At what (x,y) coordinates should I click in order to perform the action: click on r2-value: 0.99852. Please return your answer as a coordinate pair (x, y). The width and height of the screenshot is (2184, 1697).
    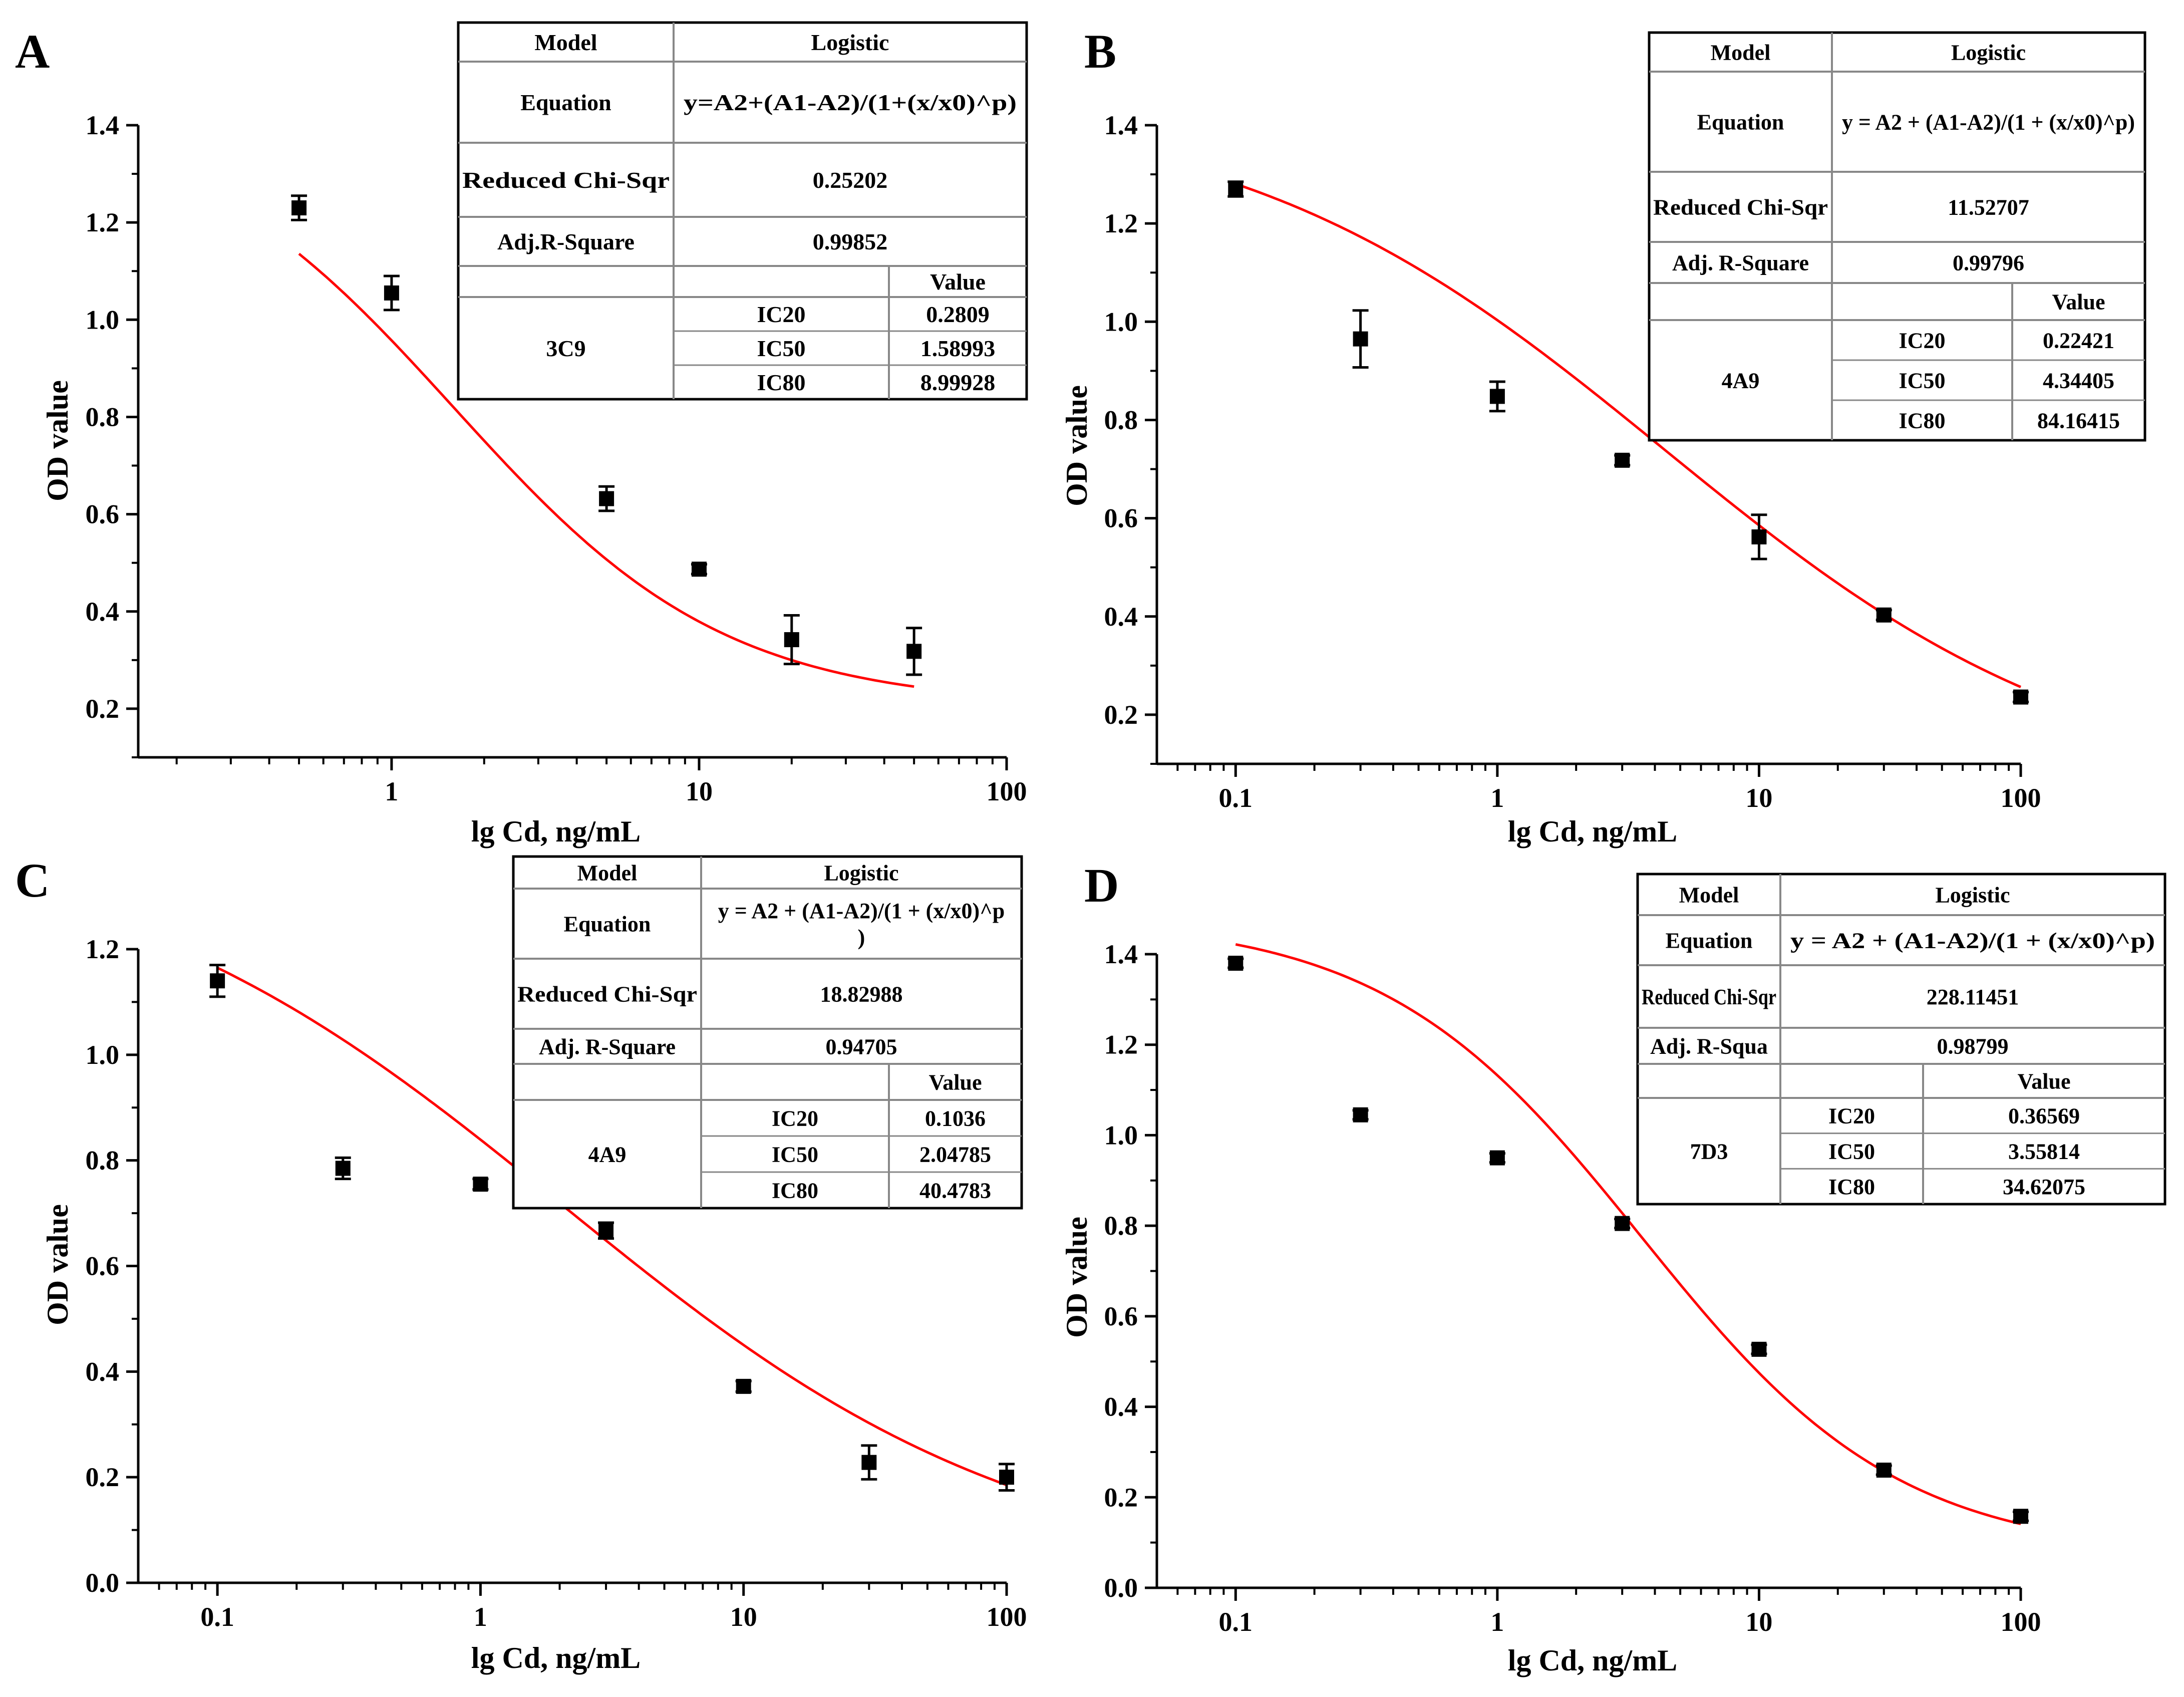
    Looking at the image, I should click on (851, 241).